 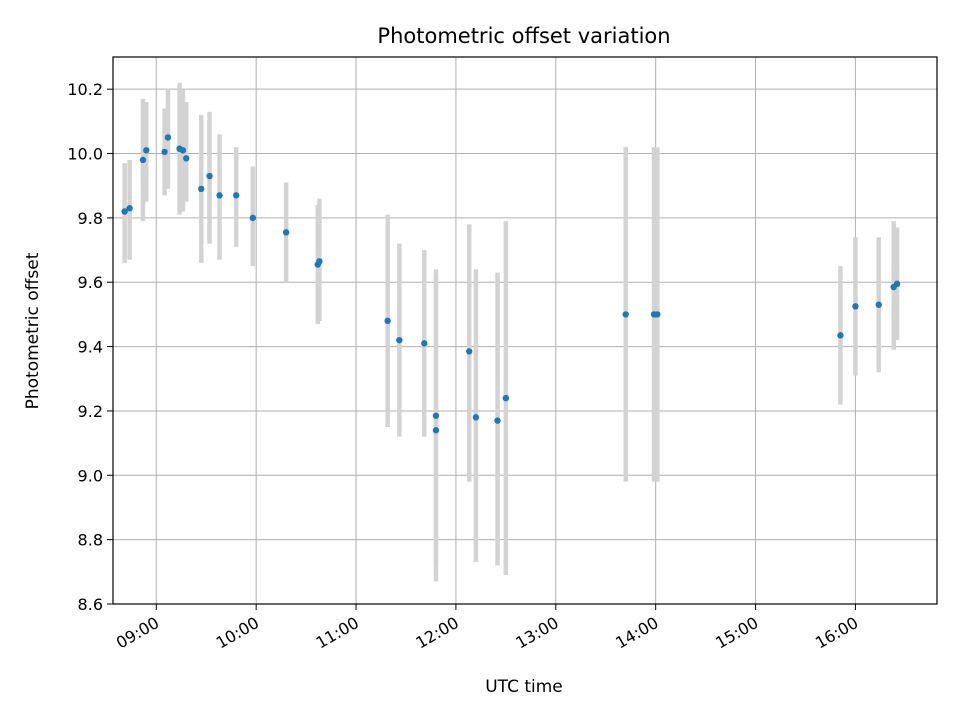 What do you see at coordinates (90, 540) in the screenshot?
I see `y-tick-label: 8.8` at bounding box center [90, 540].